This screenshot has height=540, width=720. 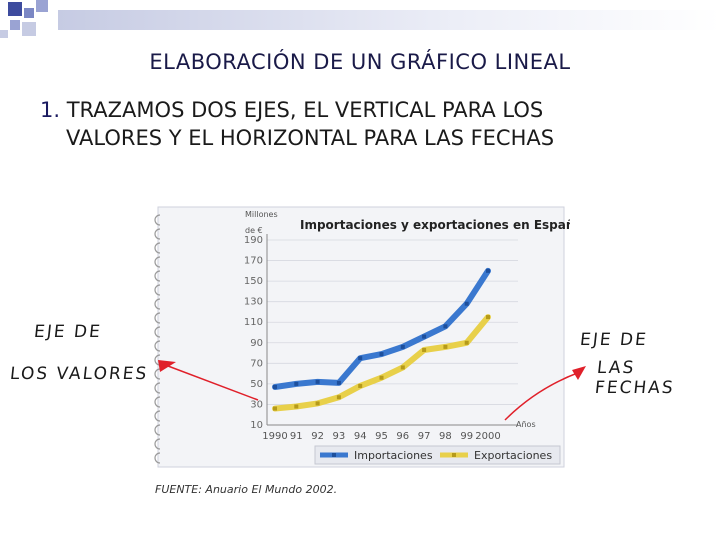 I want to click on step-text-line1: TRAZAMOS DOS EJES, EL VERTICAL PARA LOS, so click(x=305, y=110).